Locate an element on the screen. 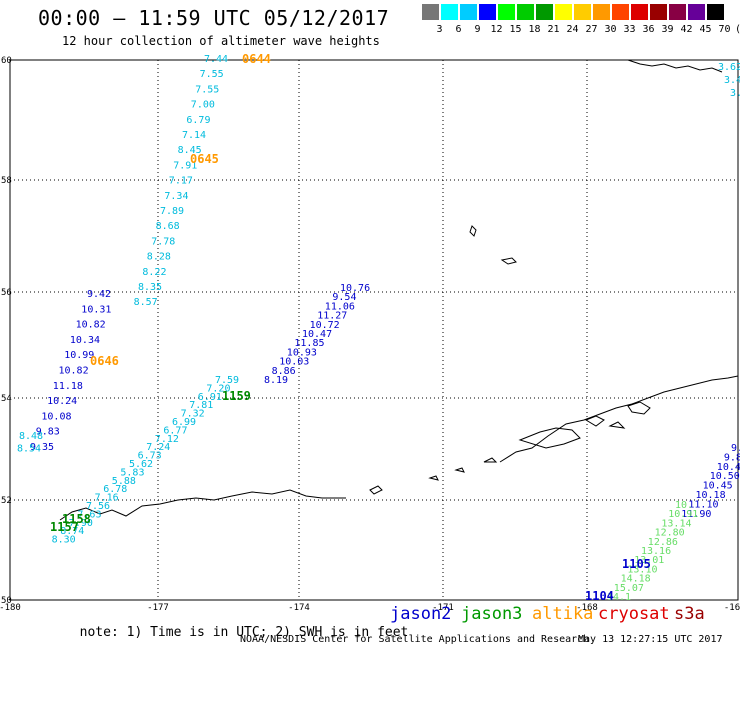  wave-height-value: 10.08 is located at coordinates (56, 416).